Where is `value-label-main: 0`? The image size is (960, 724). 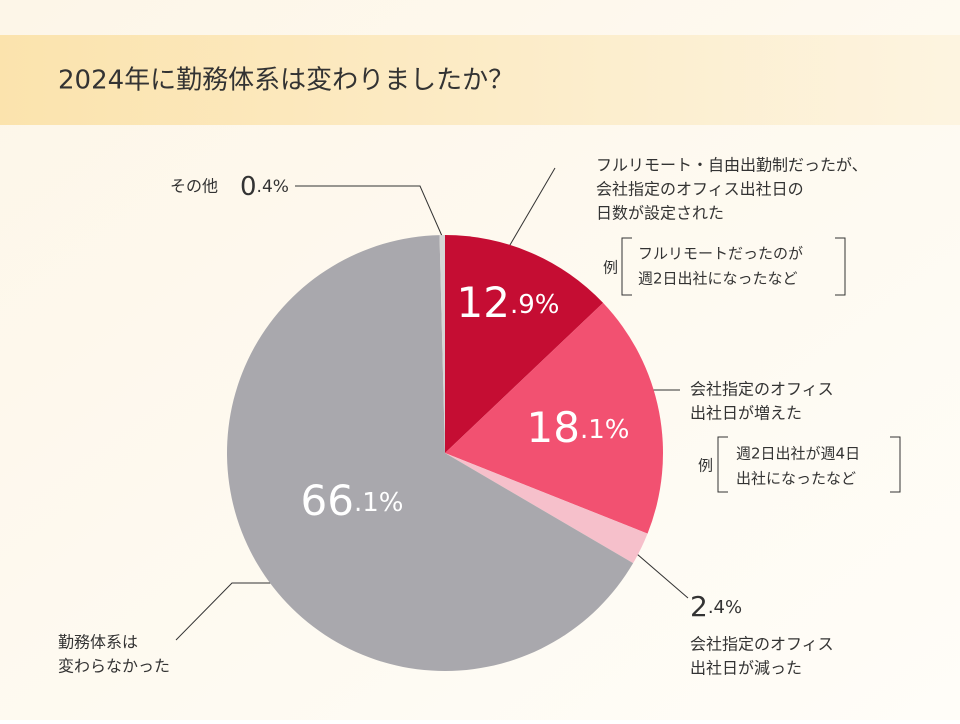 value-label-main: 0 is located at coordinates (248, 187).